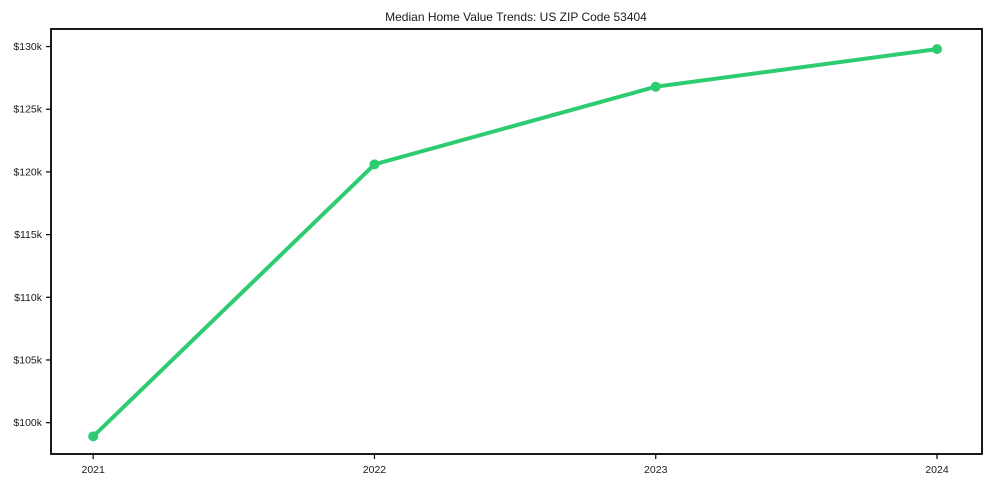 This screenshot has height=490, width=990. Describe the element at coordinates (27, 47) in the screenshot. I see `y-tick-label: $130k` at that location.